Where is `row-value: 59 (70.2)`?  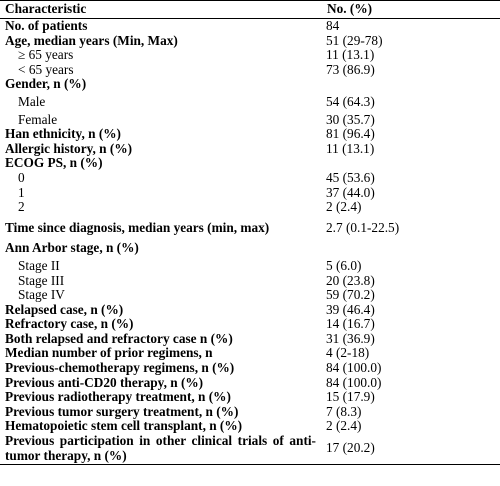 row-value: 59 (70.2) is located at coordinates (350, 295).